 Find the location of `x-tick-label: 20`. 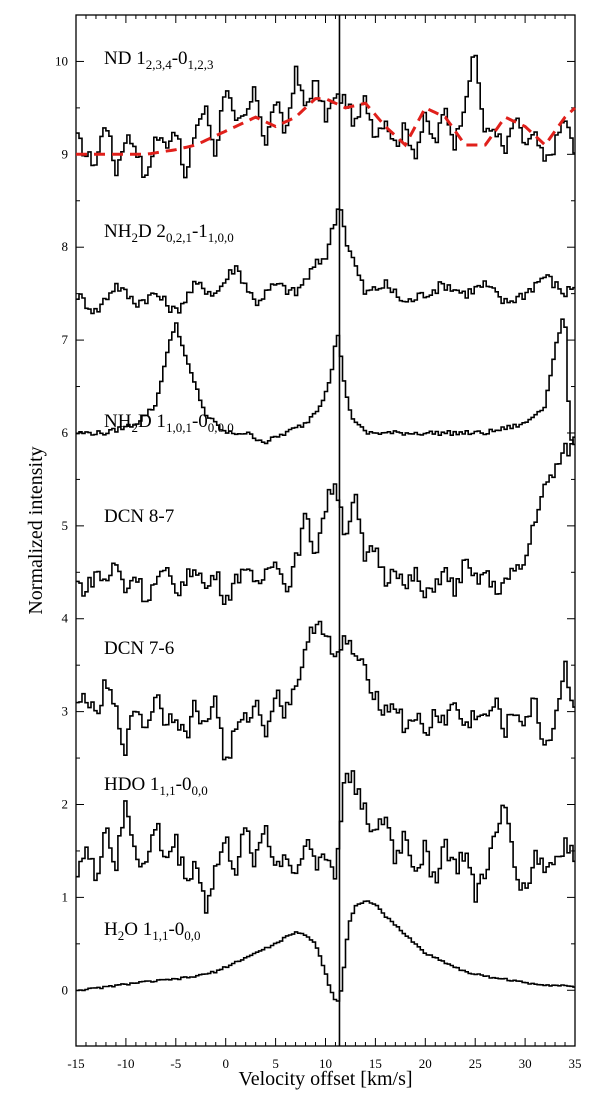

x-tick-label: 20 is located at coordinates (425, 1063).